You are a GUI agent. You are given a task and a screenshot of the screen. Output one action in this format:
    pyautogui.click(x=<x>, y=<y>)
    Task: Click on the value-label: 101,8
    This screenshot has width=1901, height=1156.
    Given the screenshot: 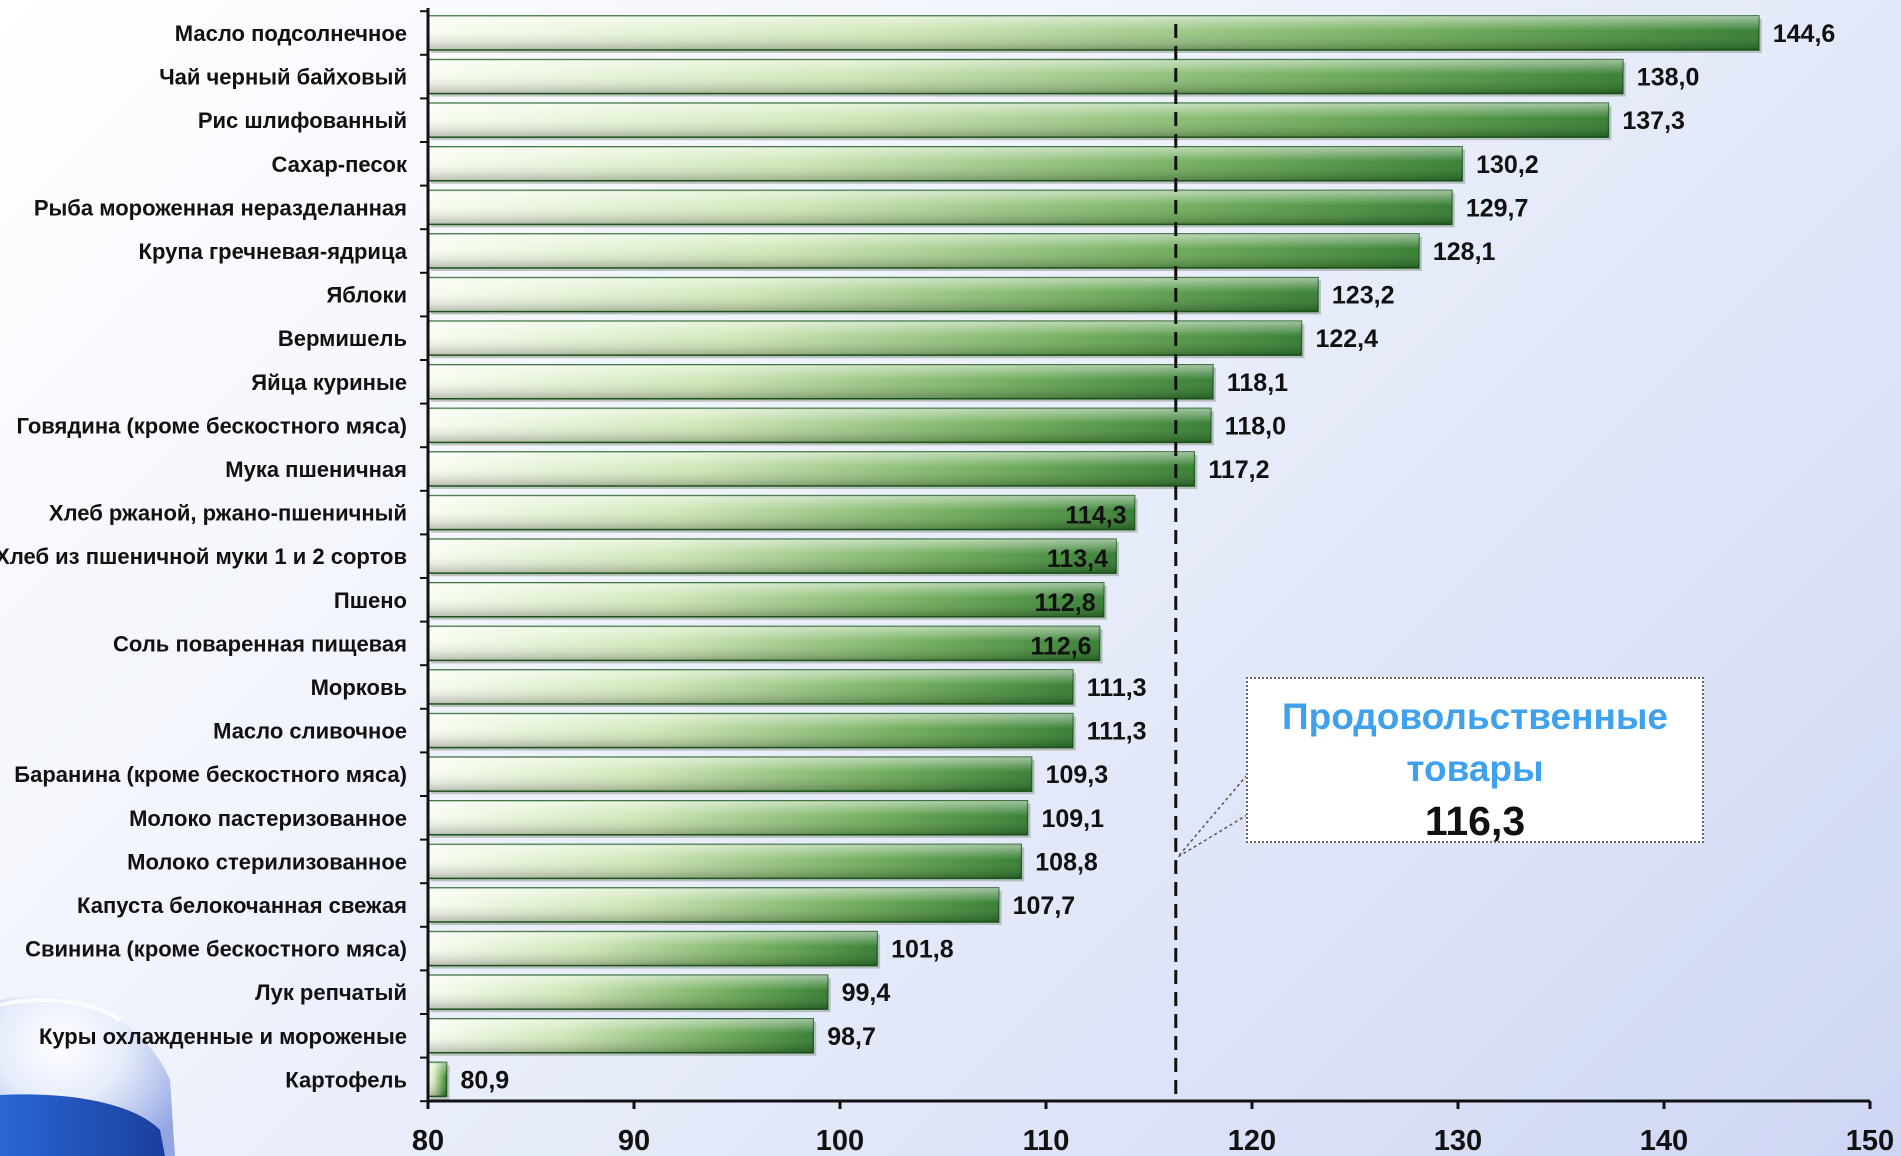 What is the action you would take?
    pyautogui.click(x=922, y=950)
    